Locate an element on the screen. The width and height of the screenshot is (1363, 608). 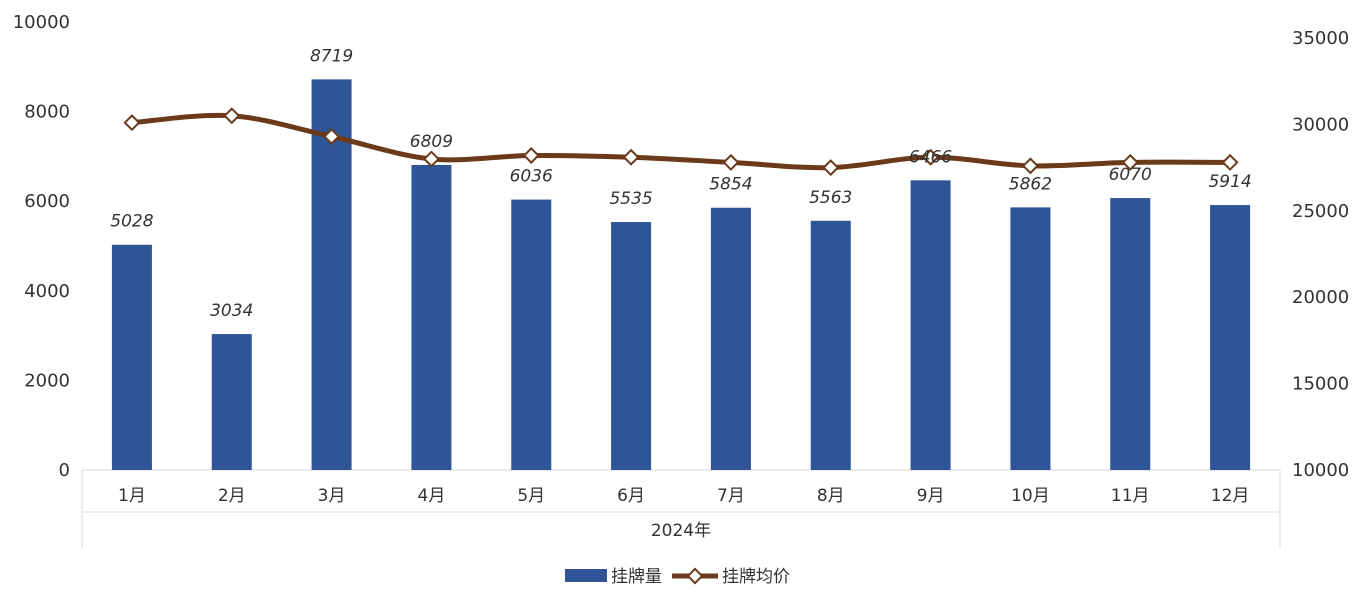
category-label: 6月 is located at coordinates (631, 496).